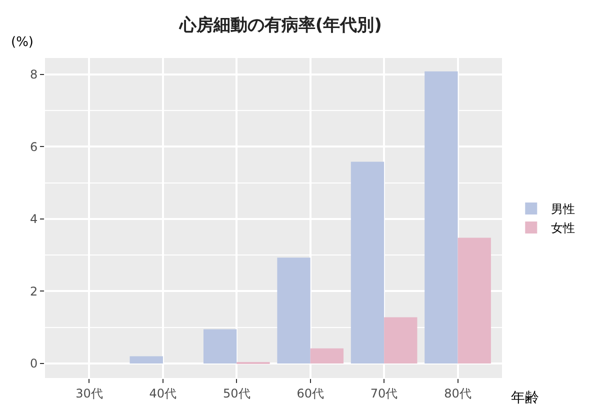 The height and width of the screenshot is (418, 597). I want to click on legend-label: 男性, so click(563, 209).